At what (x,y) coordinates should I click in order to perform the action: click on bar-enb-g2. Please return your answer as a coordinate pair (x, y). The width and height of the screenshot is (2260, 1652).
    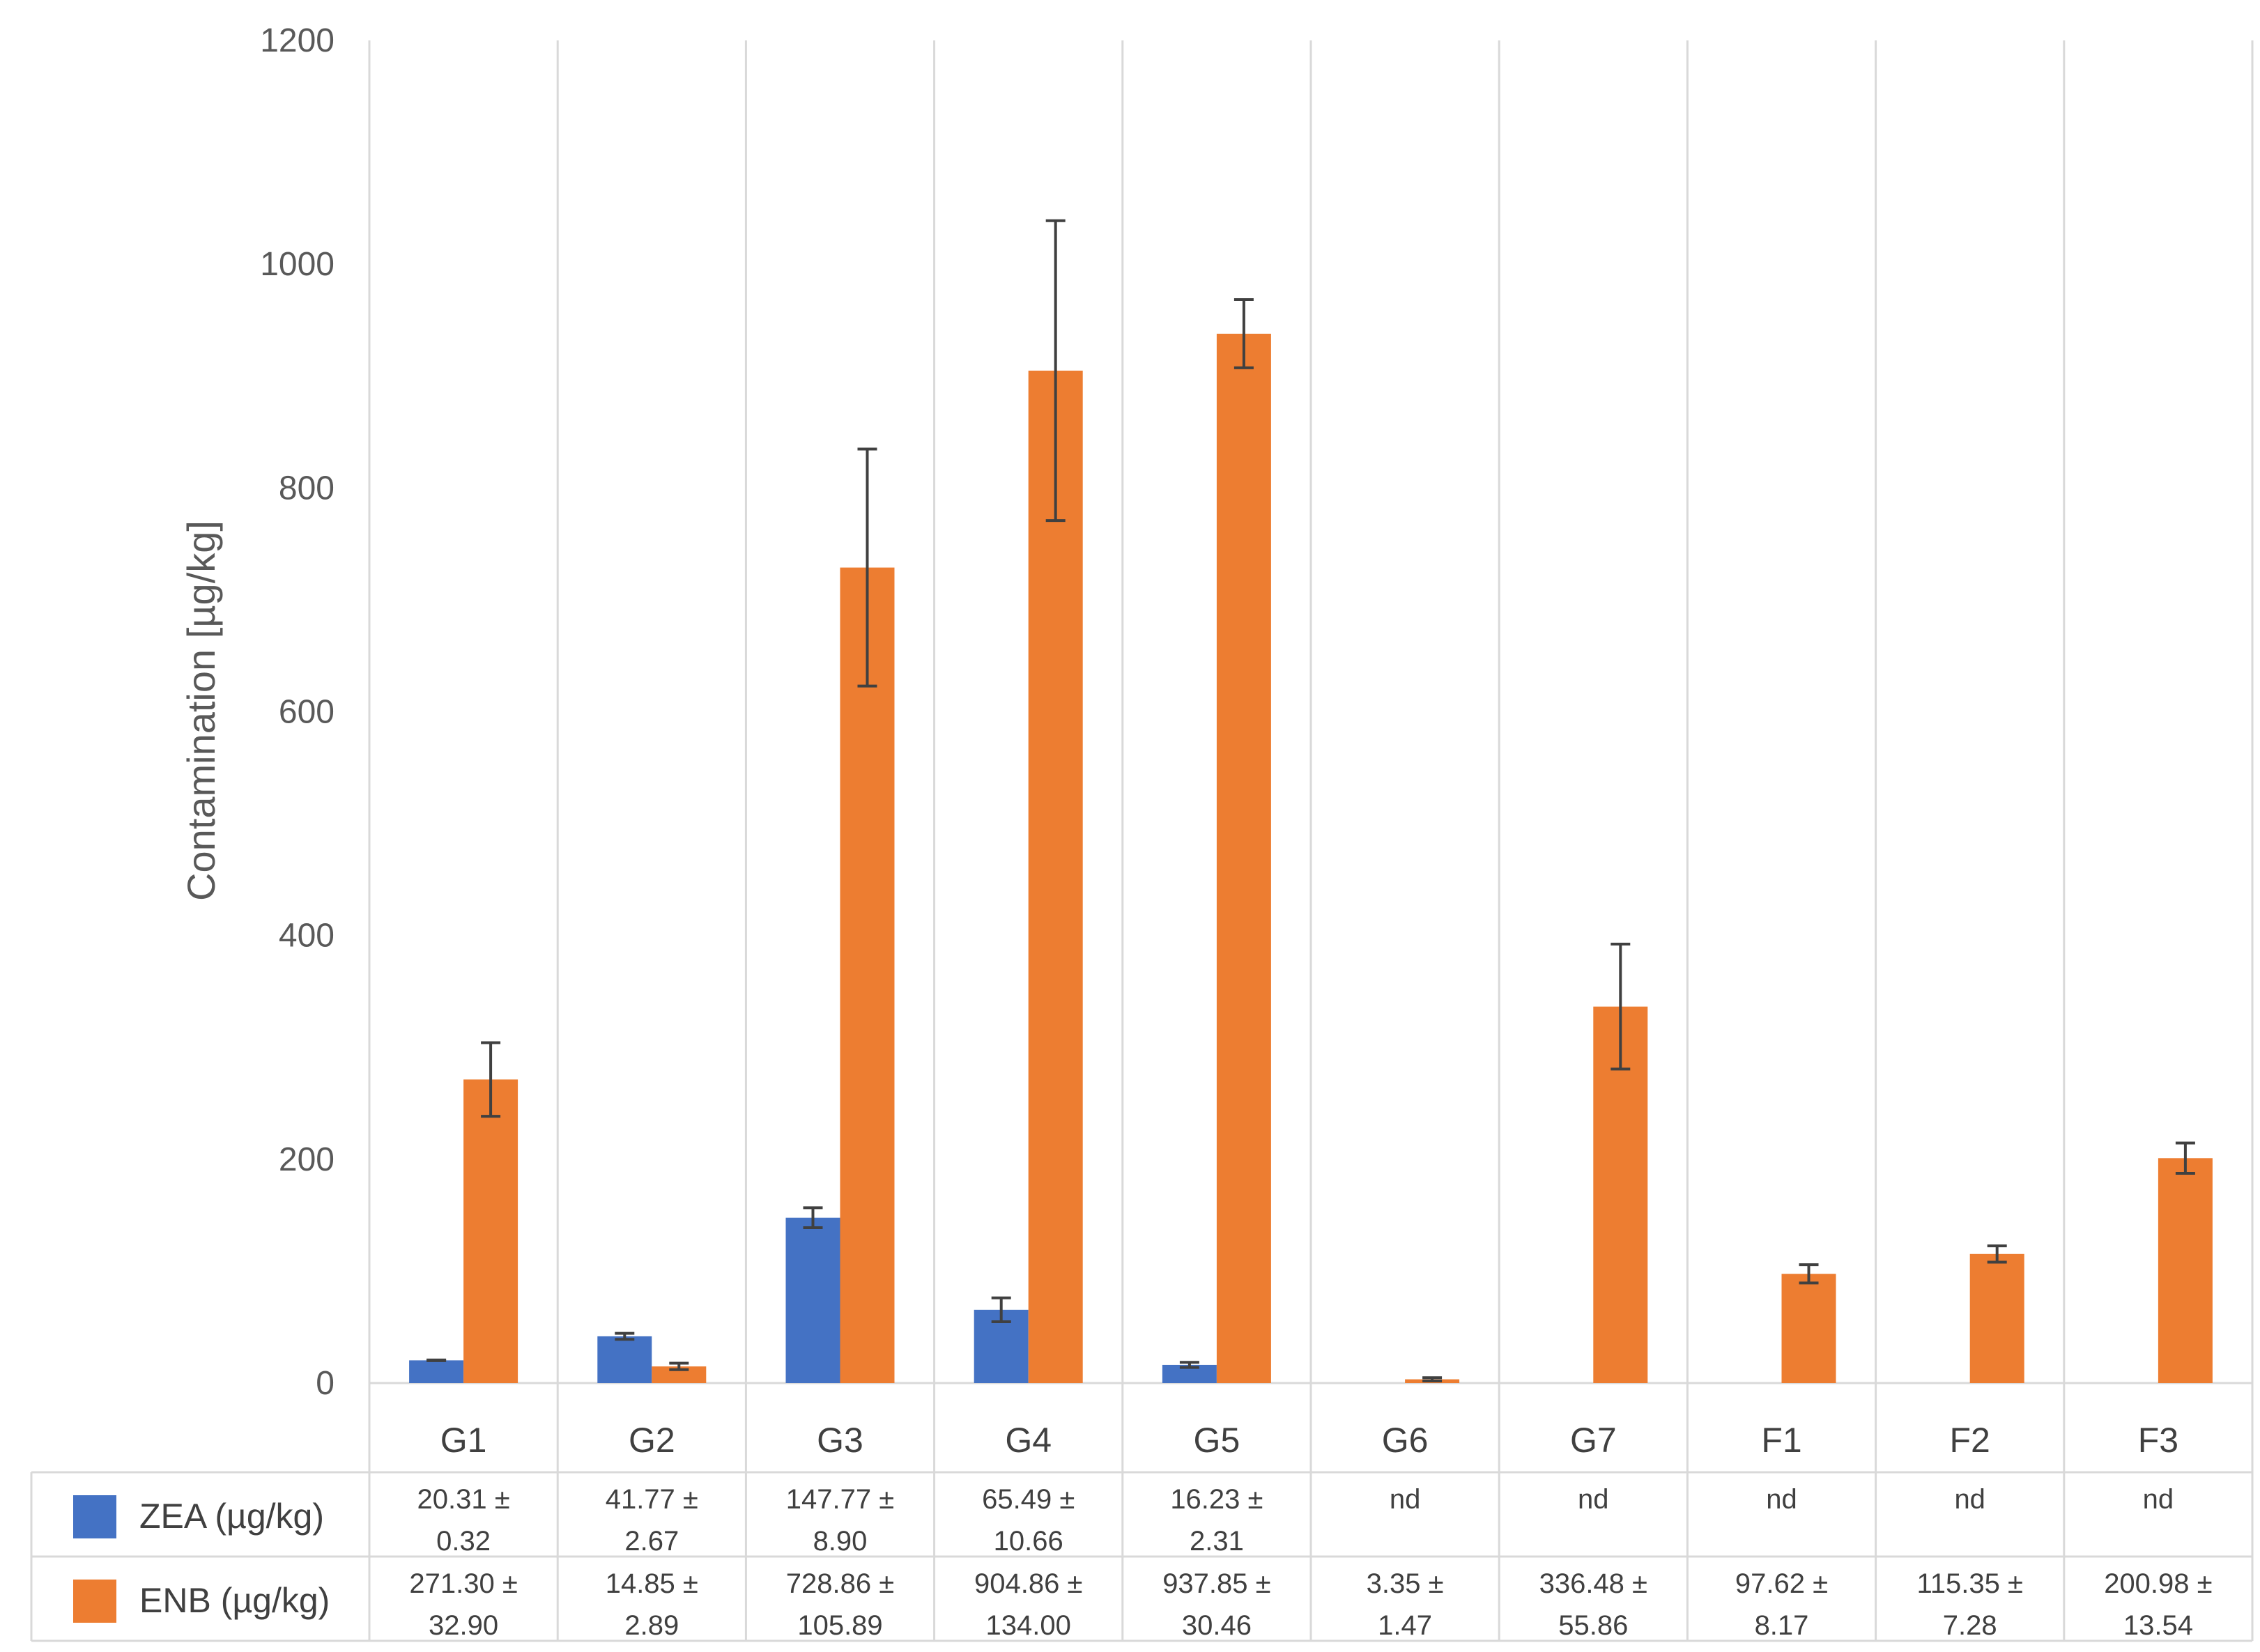
    Looking at the image, I should click on (680, 1374).